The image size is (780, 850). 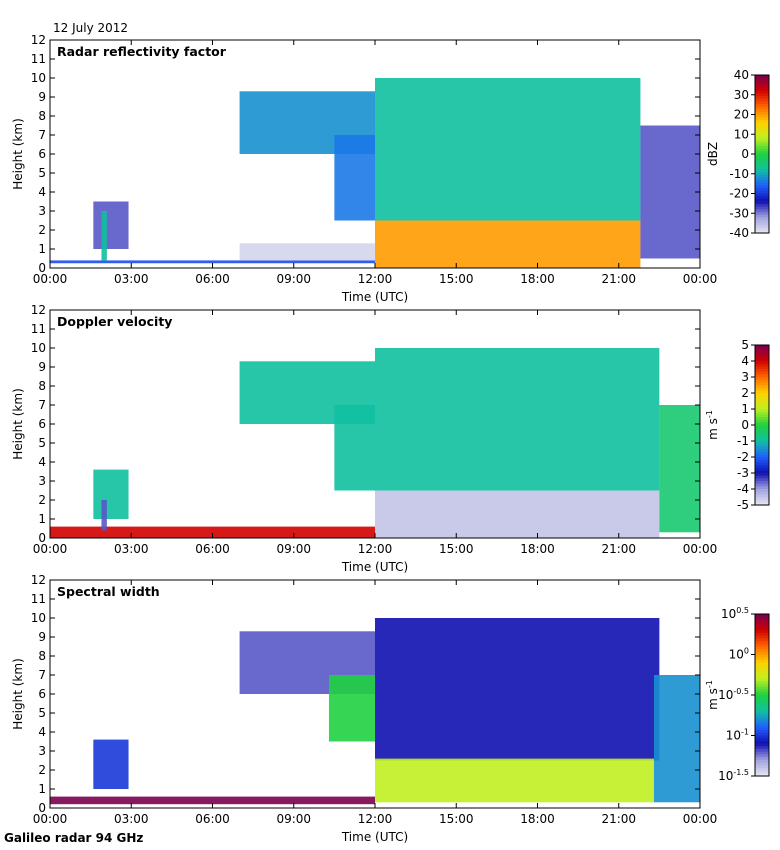 I want to click on region-late-cloud, so click(x=670, y=192).